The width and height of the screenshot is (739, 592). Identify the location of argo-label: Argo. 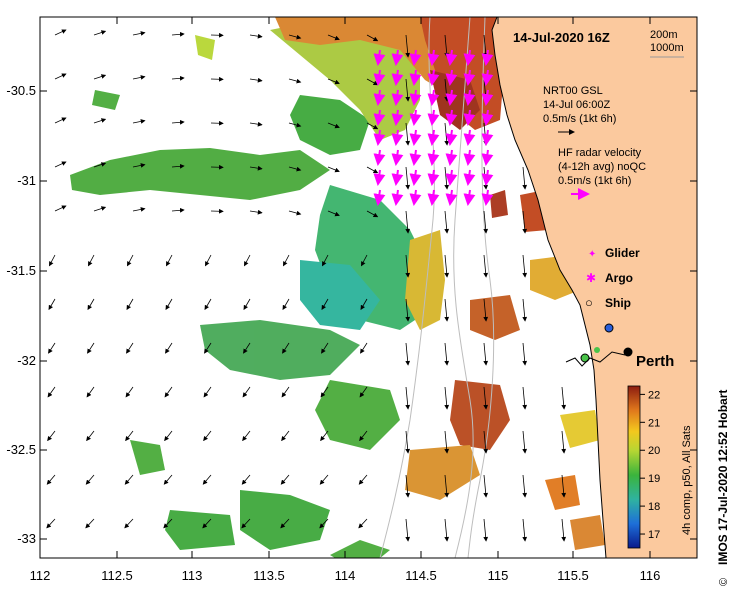
(619, 278).